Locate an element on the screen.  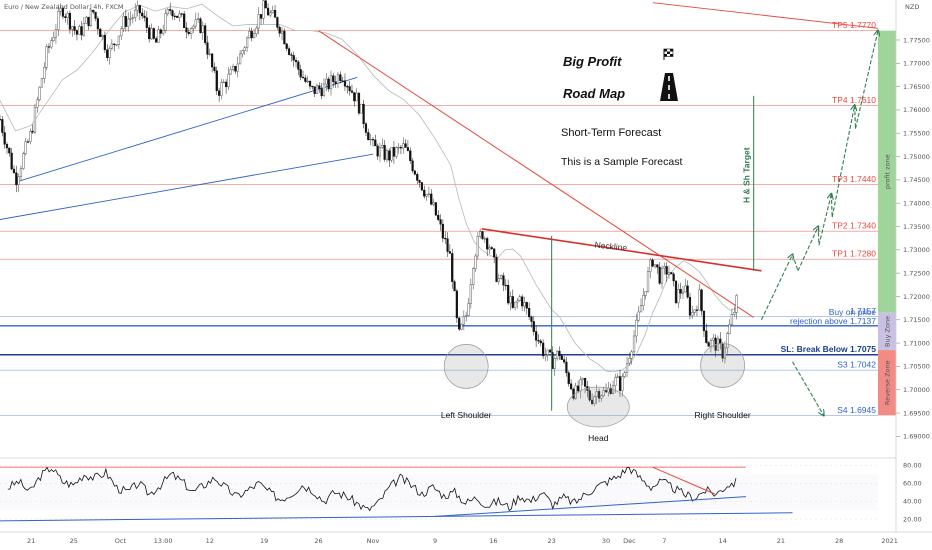
chart-symbol-label: Euro / New Zealand Dollar, 4h, FXCM is located at coordinates (63, 7).